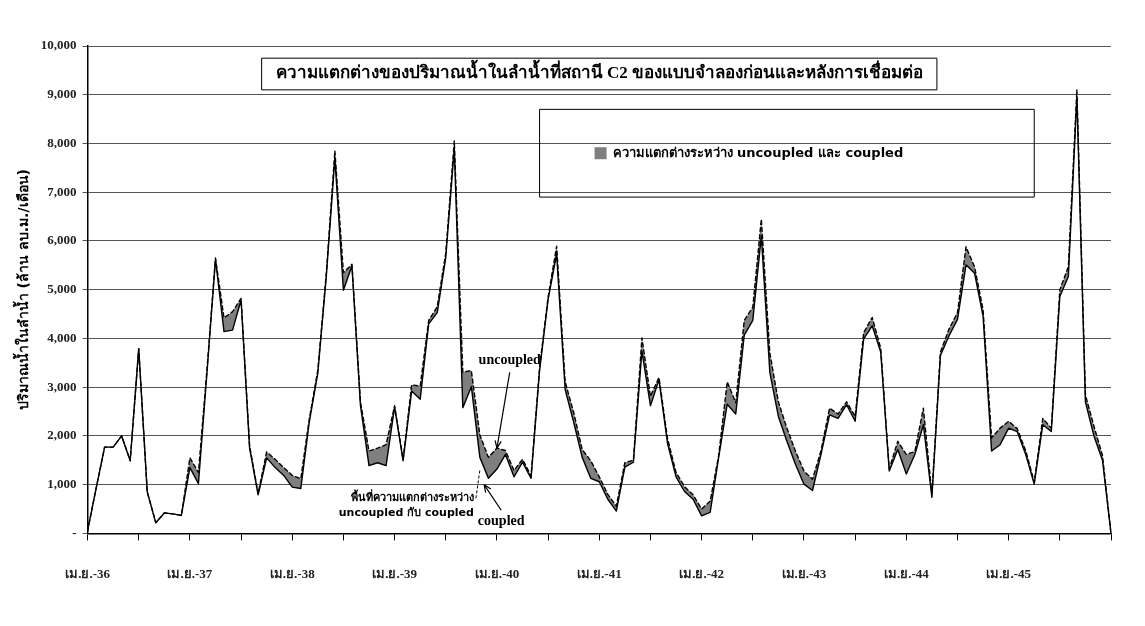  What do you see at coordinates (62, 191) in the screenshot?
I see `y-tick-label: 7,000` at bounding box center [62, 191].